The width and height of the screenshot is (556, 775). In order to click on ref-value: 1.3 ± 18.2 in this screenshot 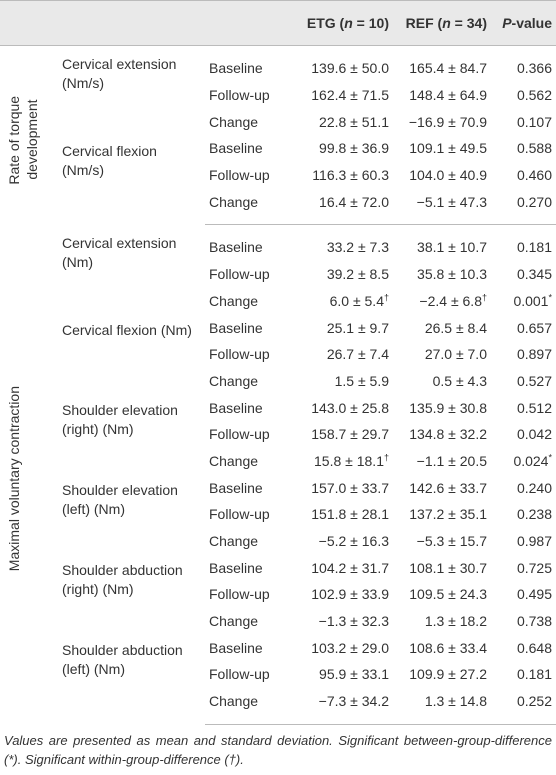, I will do `click(455, 621)`.